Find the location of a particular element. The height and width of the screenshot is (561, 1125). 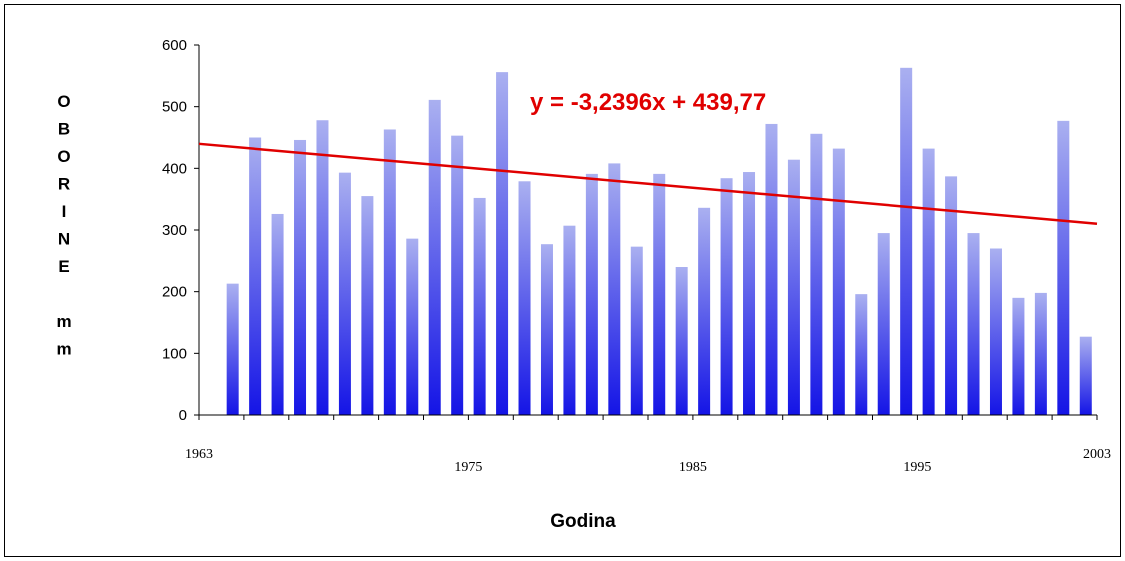

bar-1973 is located at coordinates (434, 257).